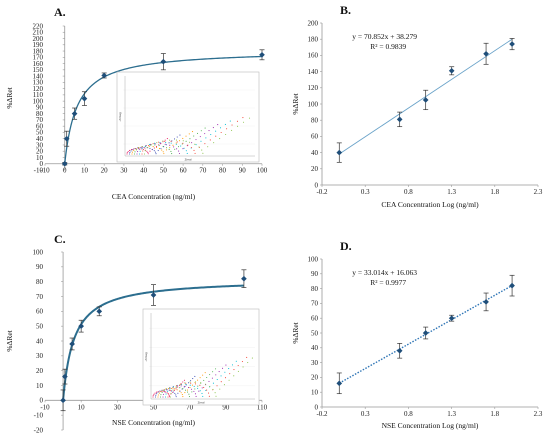  I want to click on y-tick-label: 10, so click(40, 386).